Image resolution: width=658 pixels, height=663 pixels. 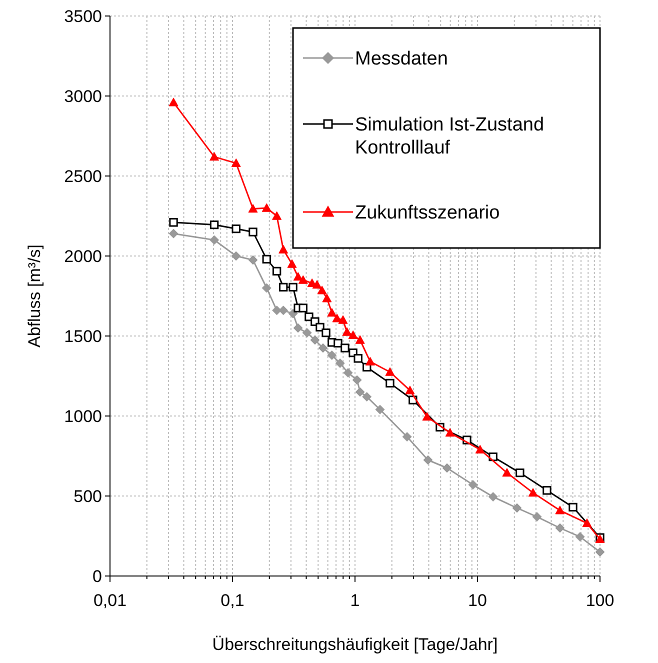 What do you see at coordinates (83, 336) in the screenshot?
I see `y-tick-label: 1500` at bounding box center [83, 336].